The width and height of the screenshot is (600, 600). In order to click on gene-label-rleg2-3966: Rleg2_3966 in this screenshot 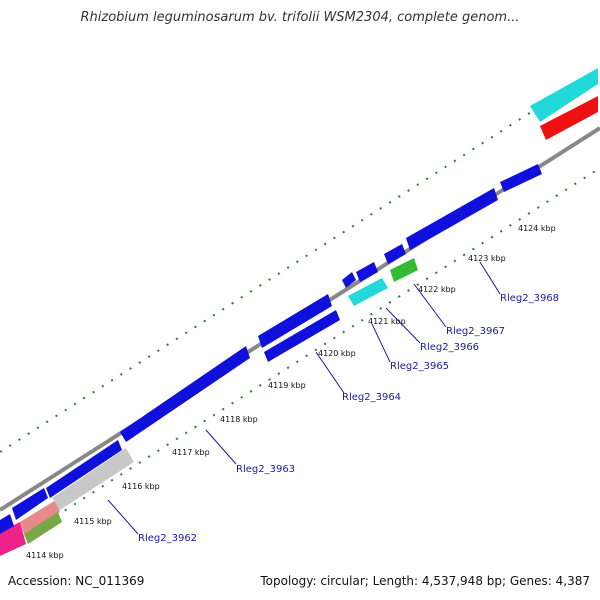, I will do `click(449, 347)`.